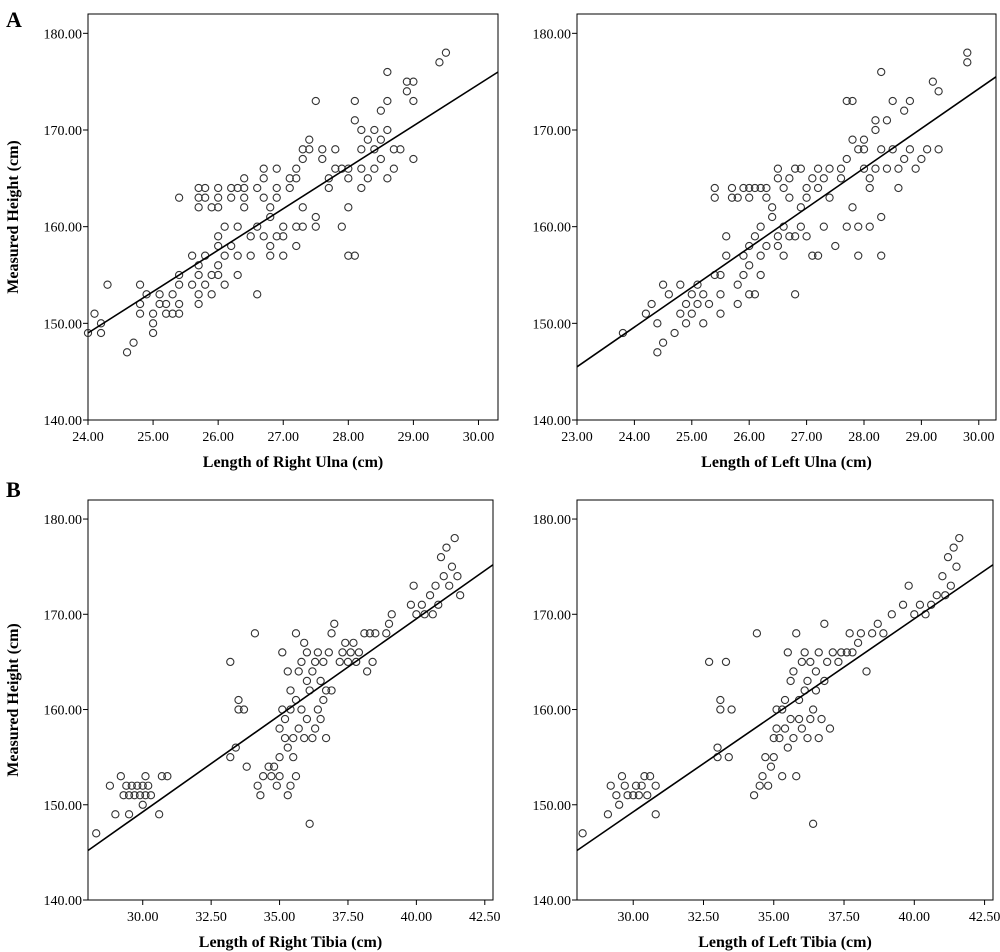  Describe the element at coordinates (807, 437) in the screenshot. I see `x-tick-label: 27.00` at that location.